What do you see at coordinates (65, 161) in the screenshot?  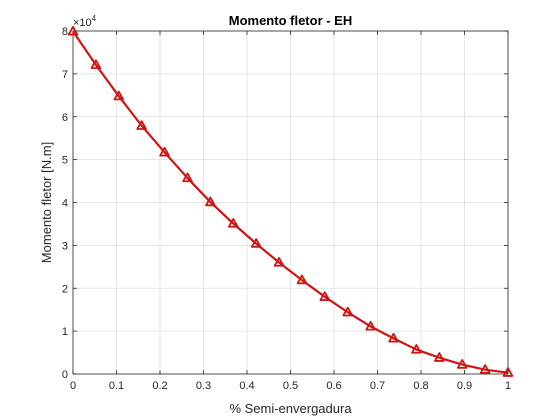 I see `y-tick-label: 5` at bounding box center [65, 161].